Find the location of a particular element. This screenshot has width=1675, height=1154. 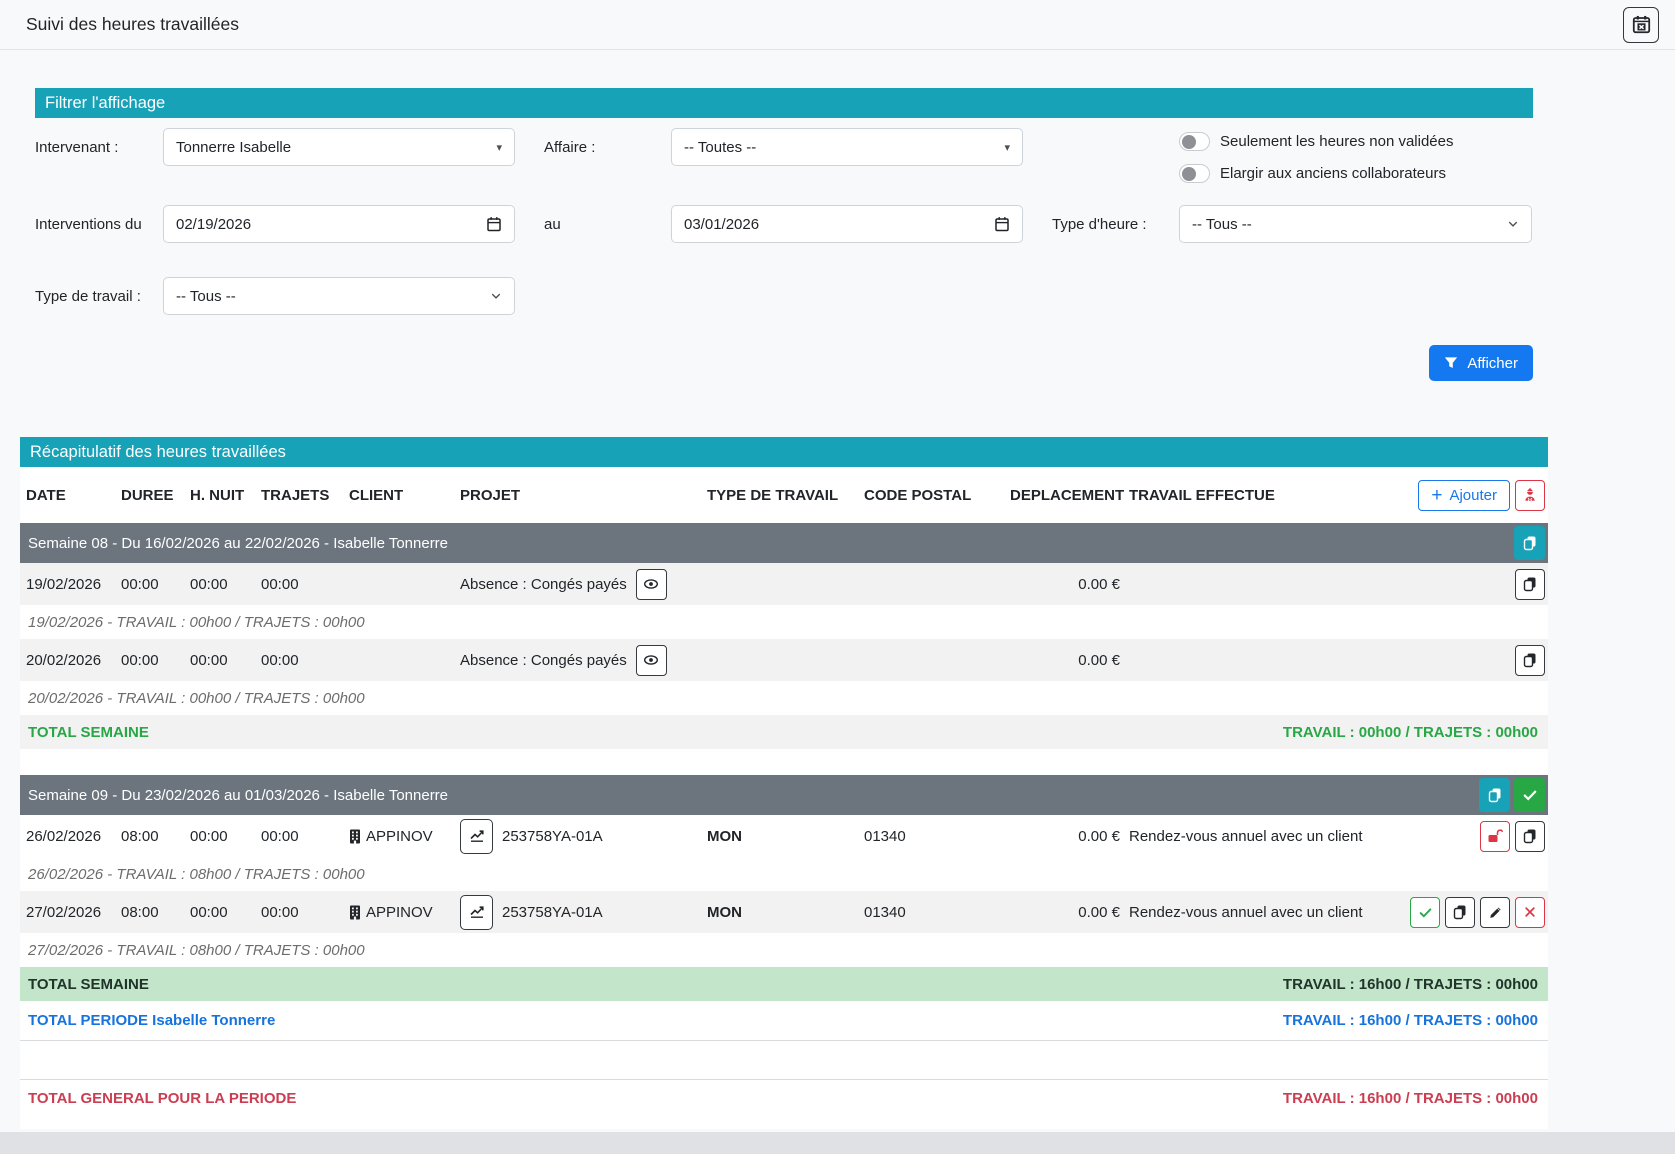

intervenant-label: Intervenant : is located at coordinates (77, 147).